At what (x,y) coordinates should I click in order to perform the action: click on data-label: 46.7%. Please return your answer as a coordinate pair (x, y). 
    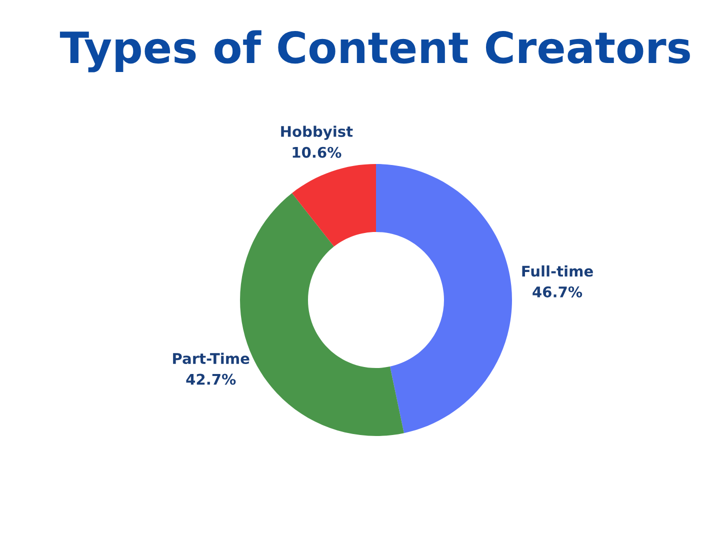
    Looking at the image, I should click on (557, 292).